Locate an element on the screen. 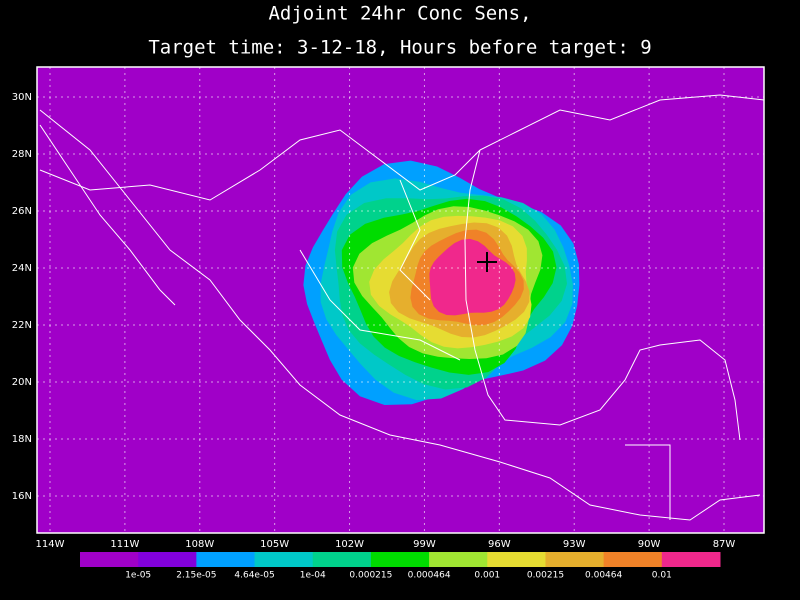 This screenshot has width=800, height=600. colorbar-label: 0.000215 is located at coordinates (370, 576).